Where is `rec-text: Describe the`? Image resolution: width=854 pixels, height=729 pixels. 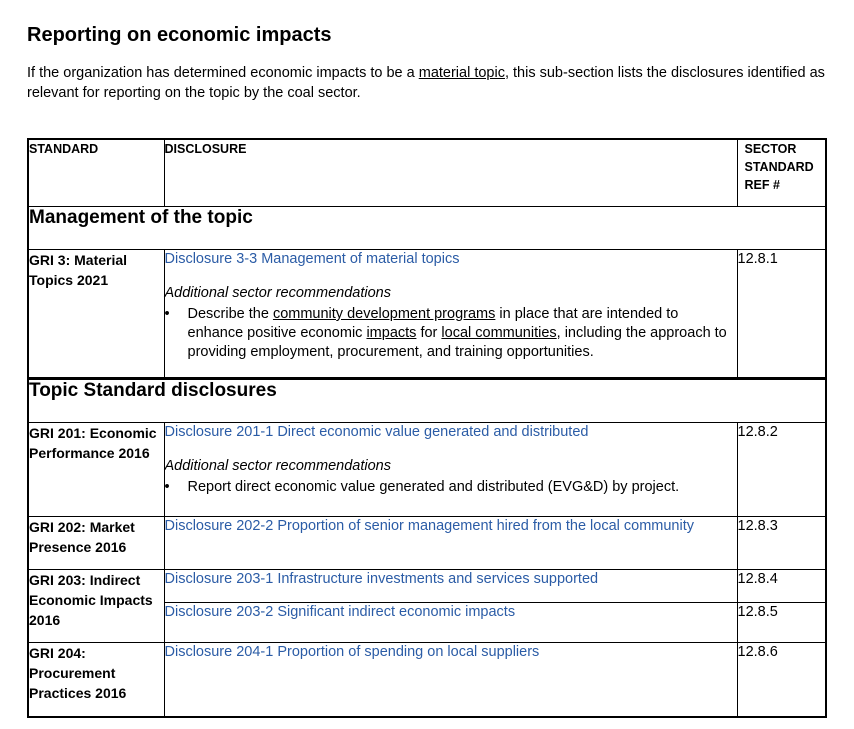
rec-text: Describe the is located at coordinates (230, 314).